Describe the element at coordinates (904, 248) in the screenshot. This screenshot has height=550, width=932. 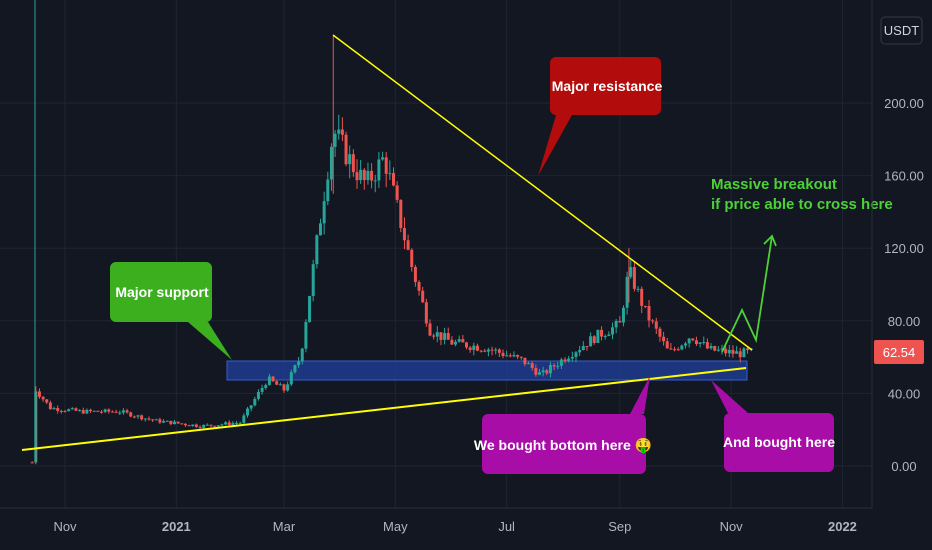
I see `y-tick-label: 120.00` at that location.